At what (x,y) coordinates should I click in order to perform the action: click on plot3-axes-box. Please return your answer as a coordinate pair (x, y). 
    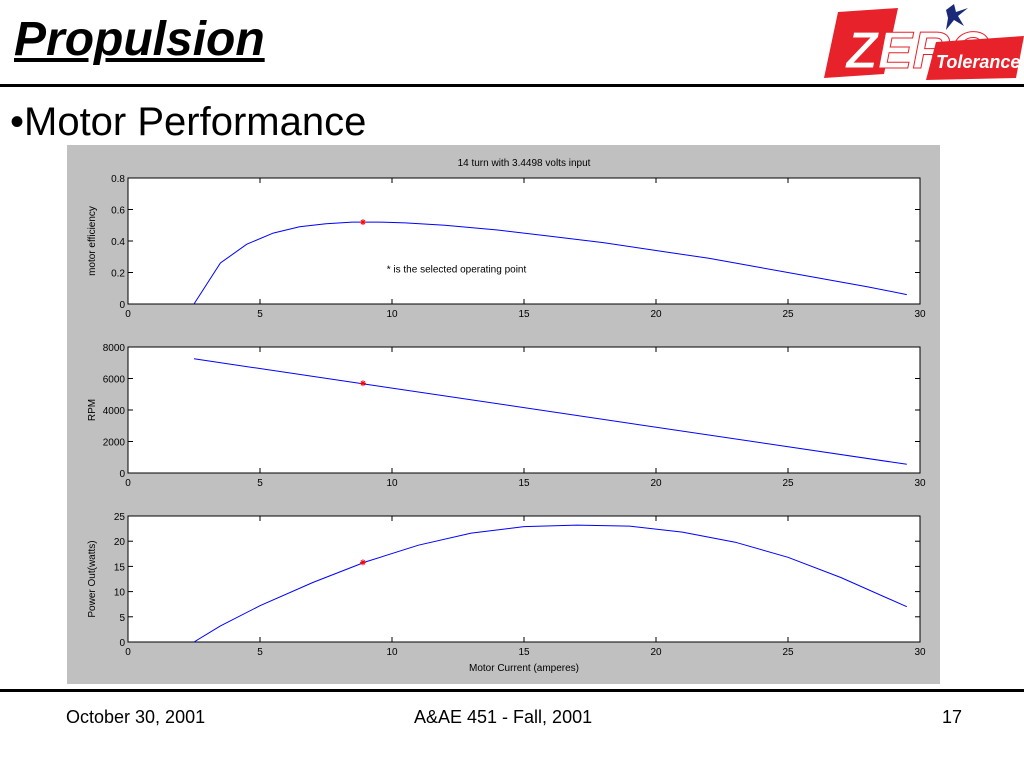
    Looking at the image, I should click on (524, 579).